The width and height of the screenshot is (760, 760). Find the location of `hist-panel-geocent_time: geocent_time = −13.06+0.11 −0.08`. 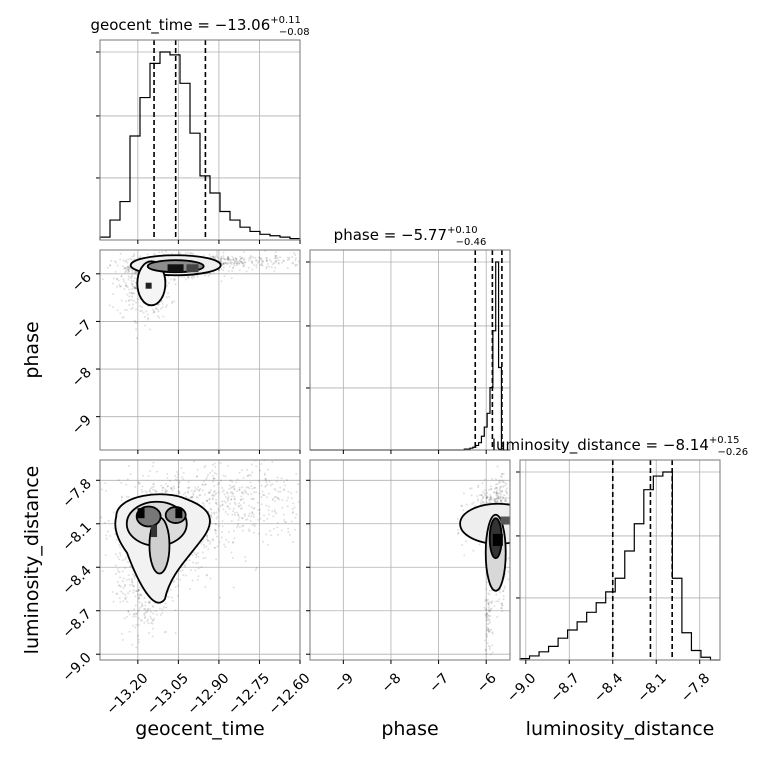

hist-panel-geocent_time: geocent_time = −13.06+0.11 −0.08 is located at coordinates (200, 129).